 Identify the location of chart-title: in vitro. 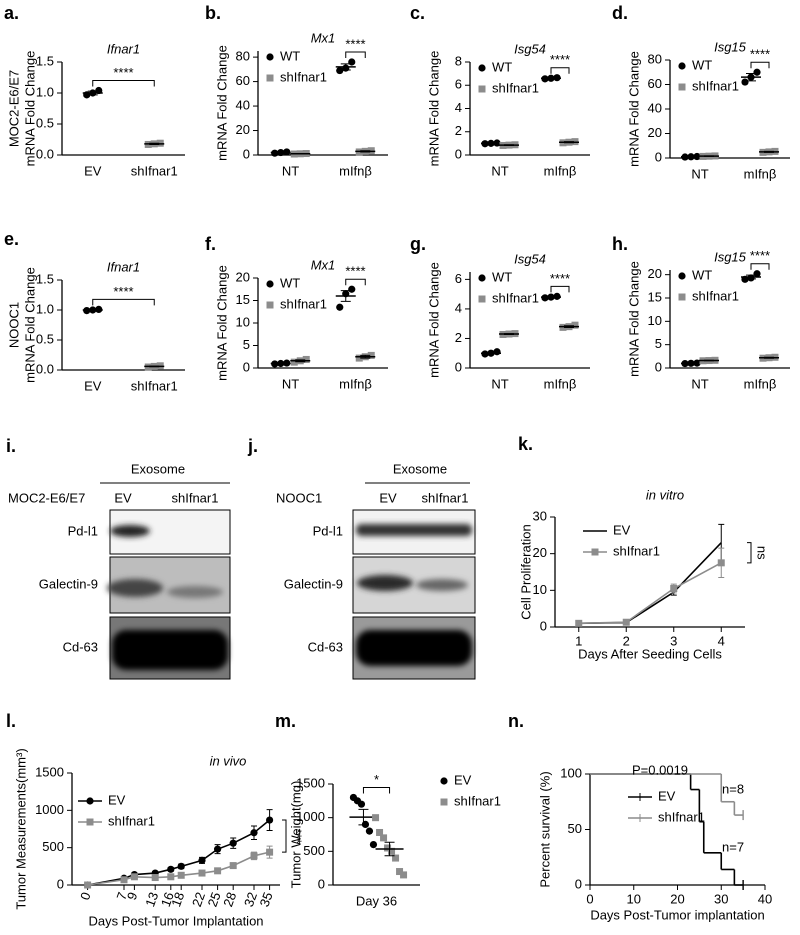
(665, 494).